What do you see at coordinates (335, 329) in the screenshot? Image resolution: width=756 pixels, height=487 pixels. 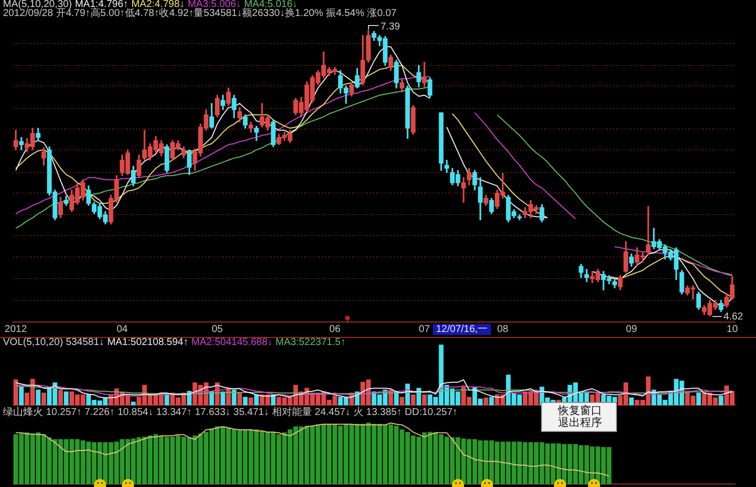 I see `x-tick-label: 06` at bounding box center [335, 329].